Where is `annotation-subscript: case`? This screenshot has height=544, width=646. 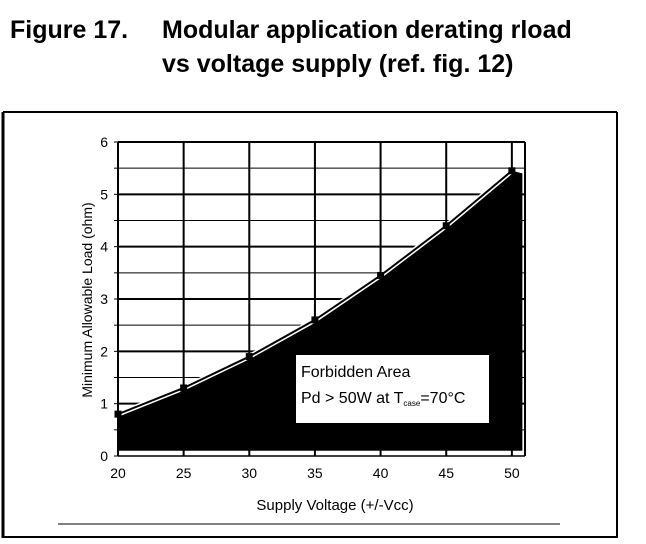 annotation-subscript: case is located at coordinates (411, 403).